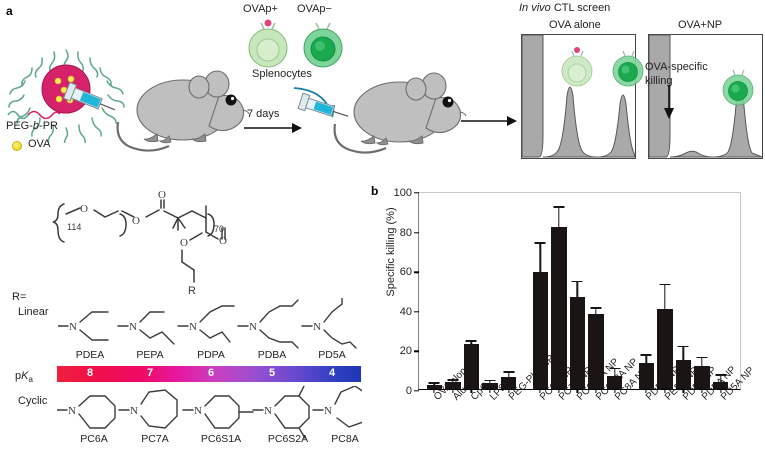 Image resolution: width=765 pixels, height=459 pixels. I want to click on cyclic-name-pc8a: PC8A, so click(345, 439).